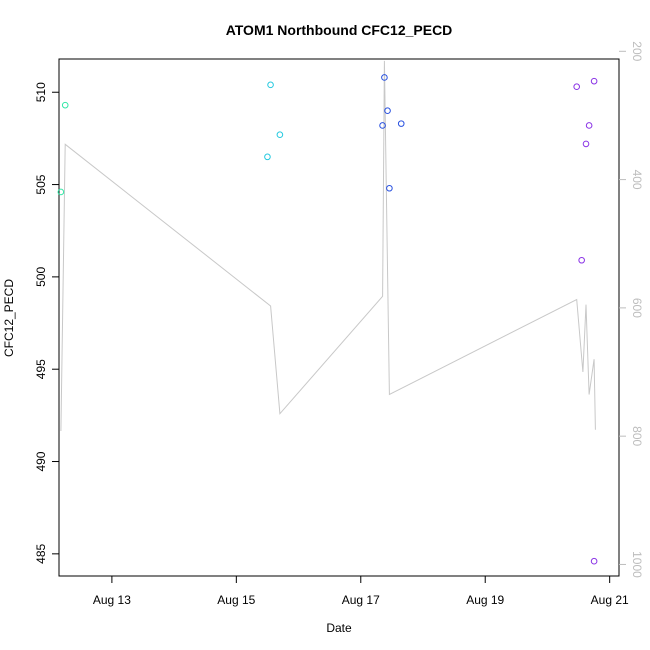 Image resolution: width=650 pixels, height=650 pixels. What do you see at coordinates (485, 600) in the screenshot?
I see `bottom-tick-label: Aug 19` at bounding box center [485, 600].